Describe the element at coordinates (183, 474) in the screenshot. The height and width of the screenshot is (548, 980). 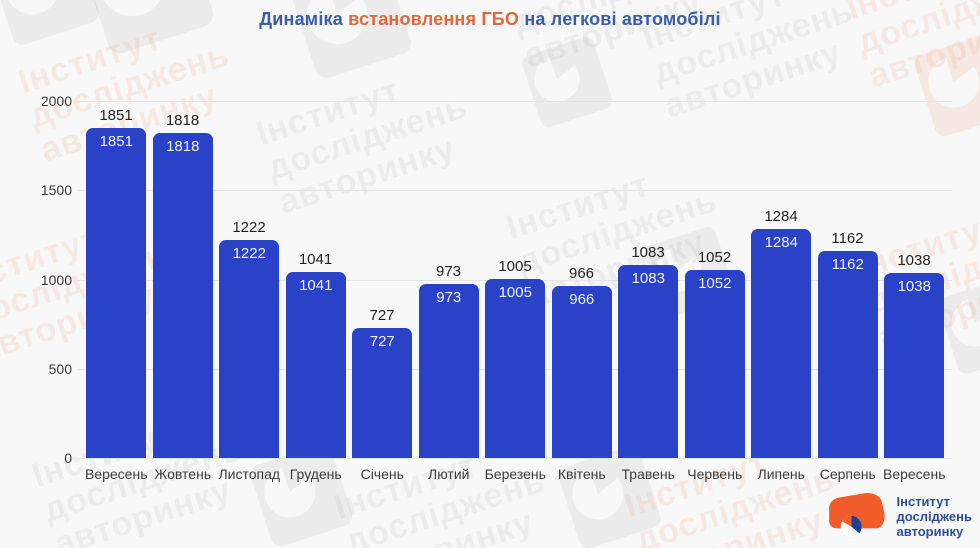
I see `x-axis-label: Жовтень` at that location.